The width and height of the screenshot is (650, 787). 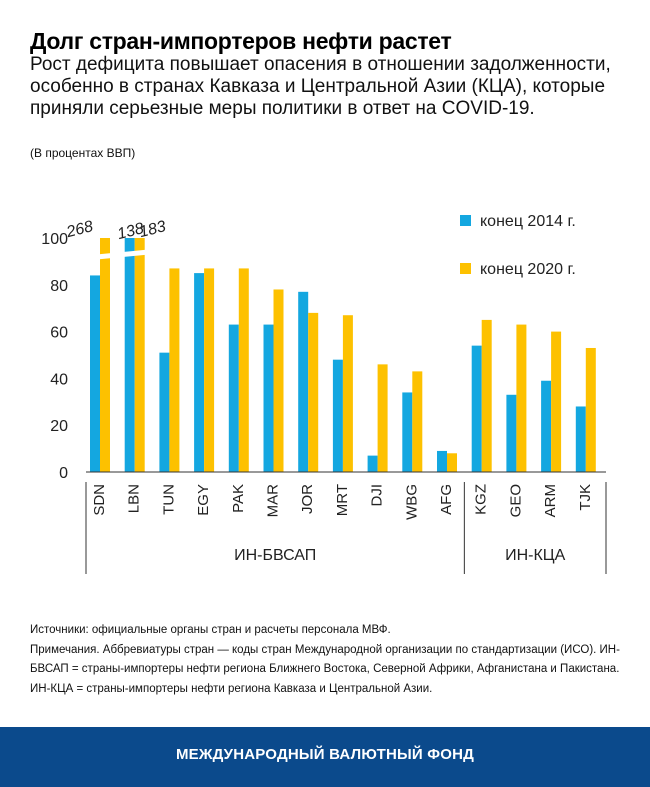 What do you see at coordinates (233, 398) in the screenshot?
I see `bar-2014-pak` at bounding box center [233, 398].